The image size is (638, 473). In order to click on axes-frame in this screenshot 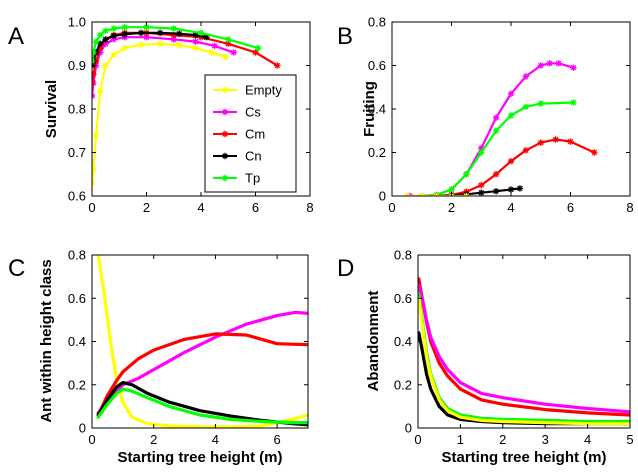, I will do `click(511, 109)`.